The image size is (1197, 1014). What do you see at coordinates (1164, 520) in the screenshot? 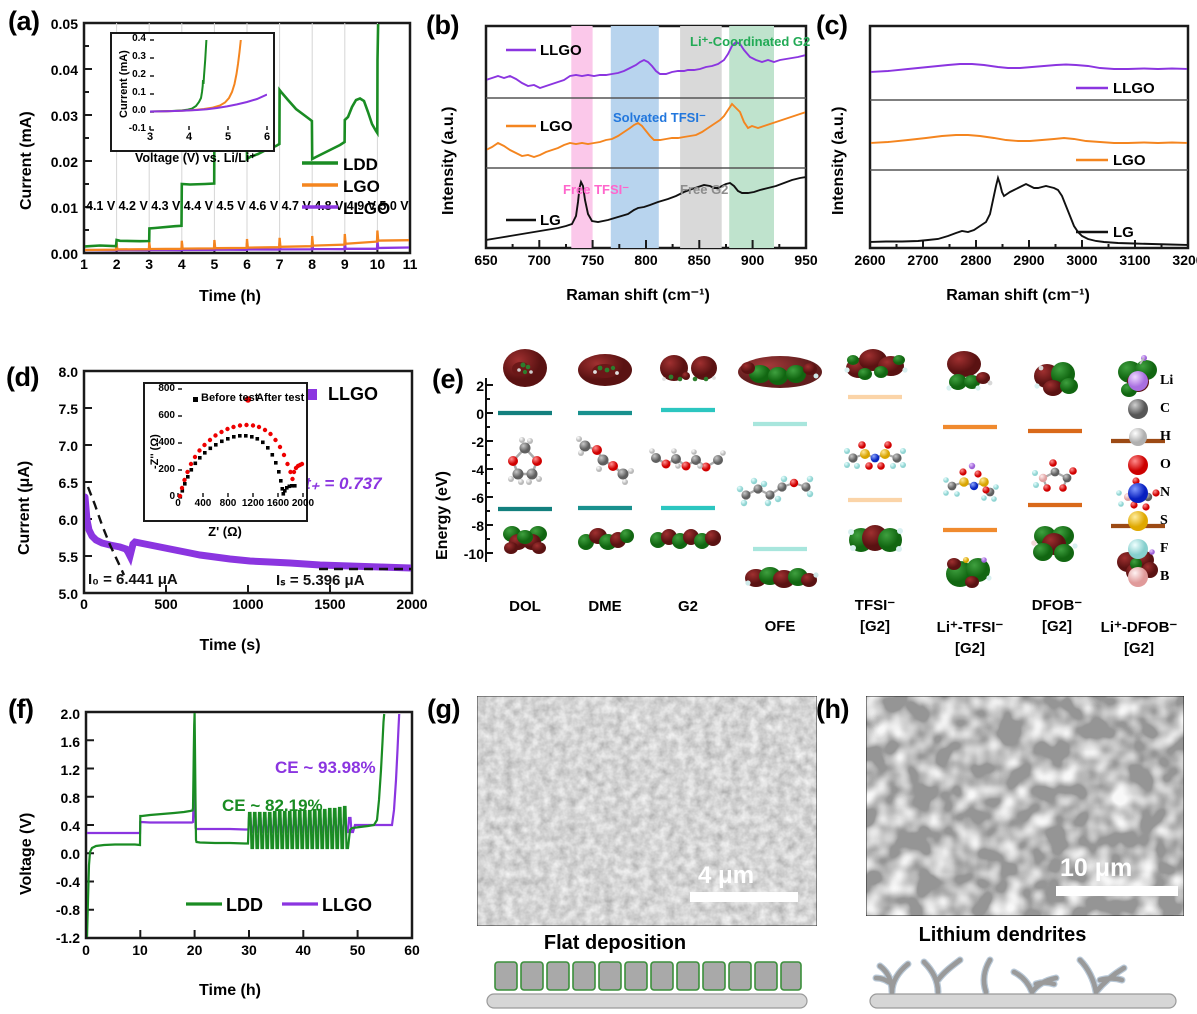
I see `panel-e-atom-s: S` at bounding box center [1164, 520].